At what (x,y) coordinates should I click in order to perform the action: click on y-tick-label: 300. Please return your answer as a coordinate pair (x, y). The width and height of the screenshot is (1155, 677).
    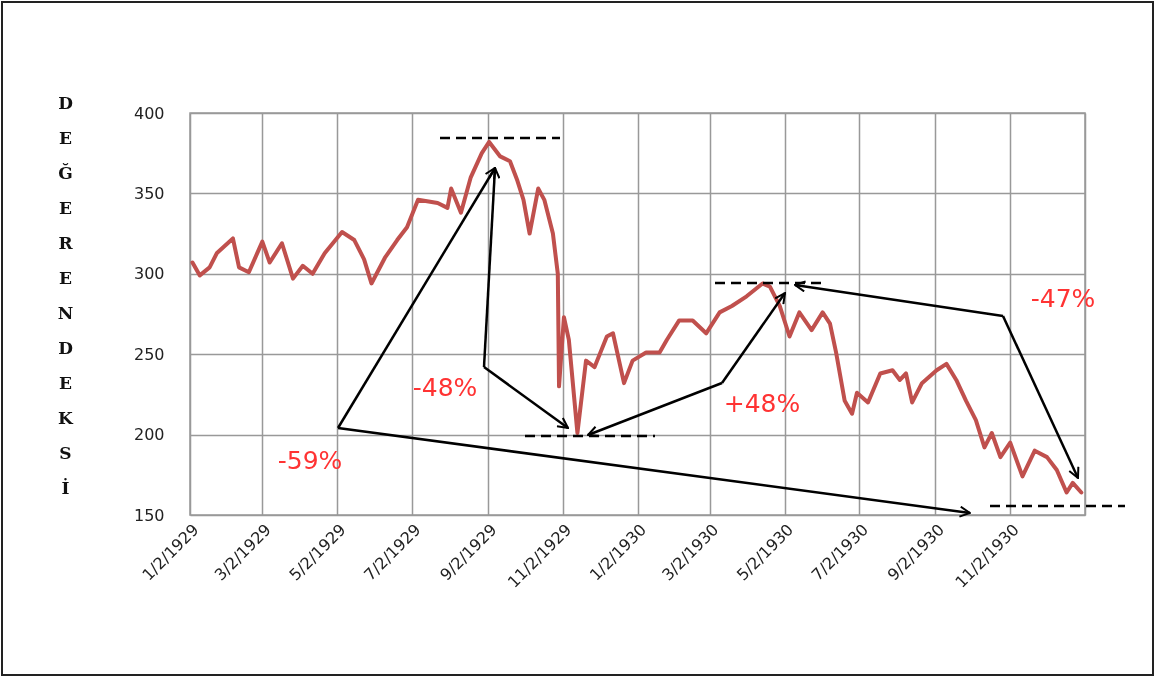
    Looking at the image, I should click on (149, 274).